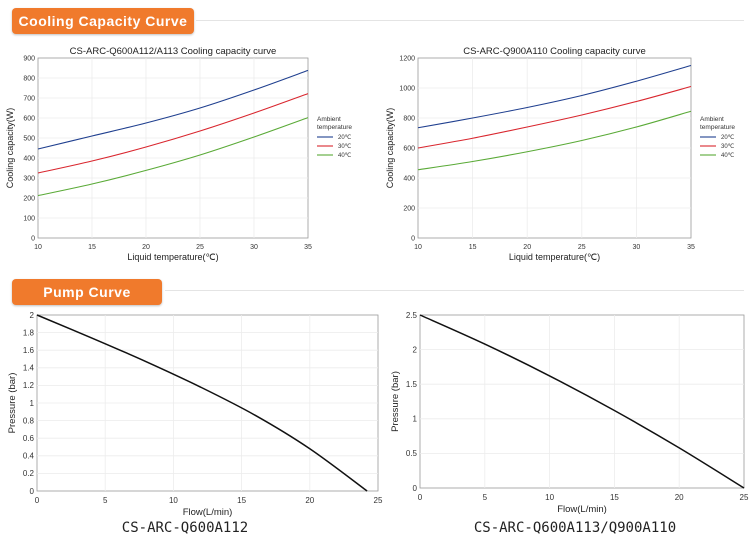 This screenshot has height=550, width=750. I want to click on y-tick-label: 1.4, so click(29, 368).